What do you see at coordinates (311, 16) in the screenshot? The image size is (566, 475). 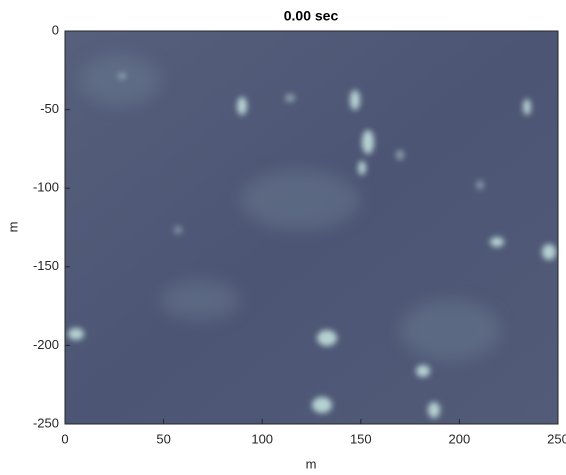 I see `chart-title: 0.00 sec` at bounding box center [311, 16].